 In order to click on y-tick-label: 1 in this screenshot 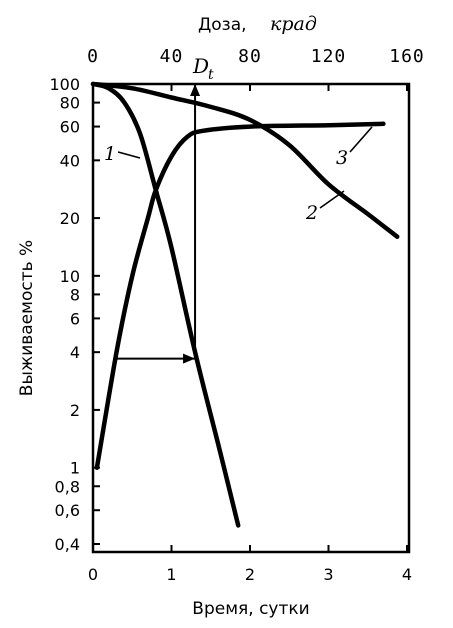, I will do `click(75, 468)`.